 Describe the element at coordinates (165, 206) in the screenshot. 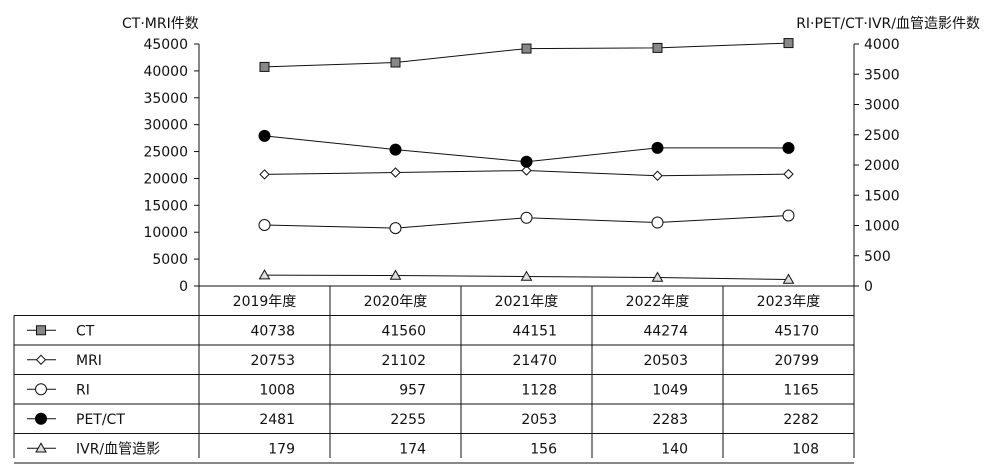

I see `y-left-tick-label: 15000` at that location.